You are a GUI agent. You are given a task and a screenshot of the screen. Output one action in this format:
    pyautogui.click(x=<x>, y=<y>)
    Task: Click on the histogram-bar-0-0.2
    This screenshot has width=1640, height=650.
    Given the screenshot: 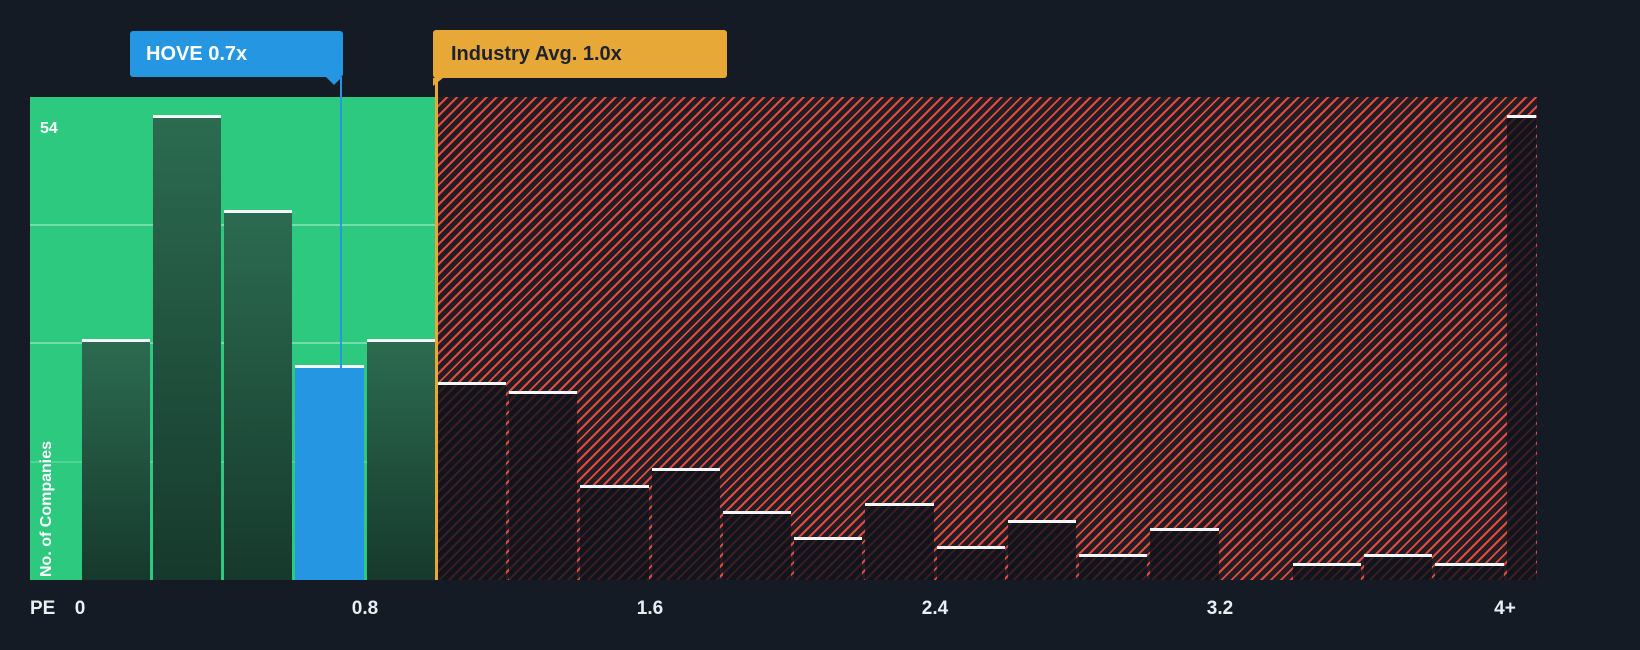 What is the action you would take?
    pyautogui.click(x=115, y=459)
    